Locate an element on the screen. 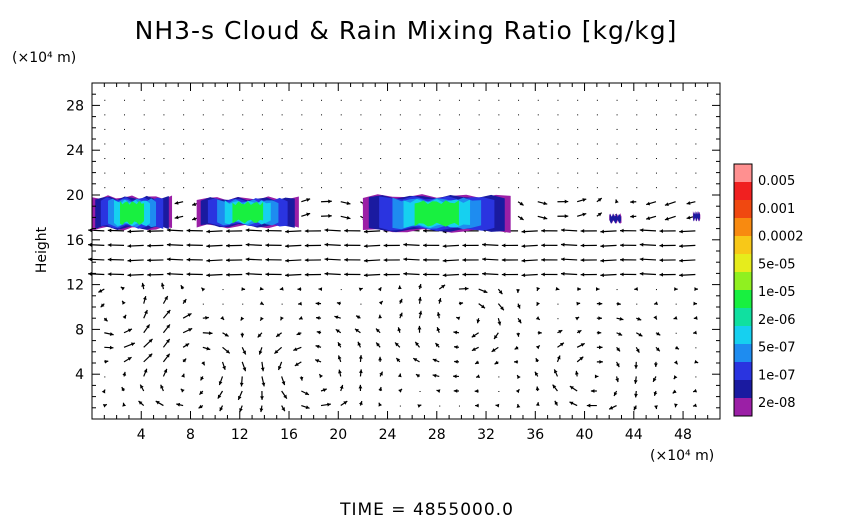 This screenshot has width=854, height=519. colorbar-swatch is located at coordinates (743, 389).